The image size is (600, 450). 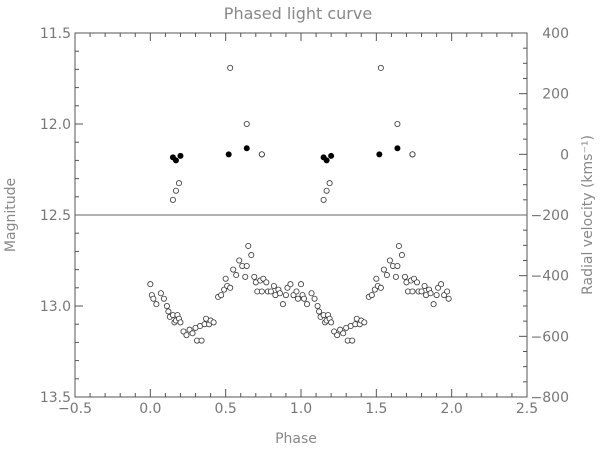 I want to click on y-tick-label: 13.0, so click(x=55, y=307).